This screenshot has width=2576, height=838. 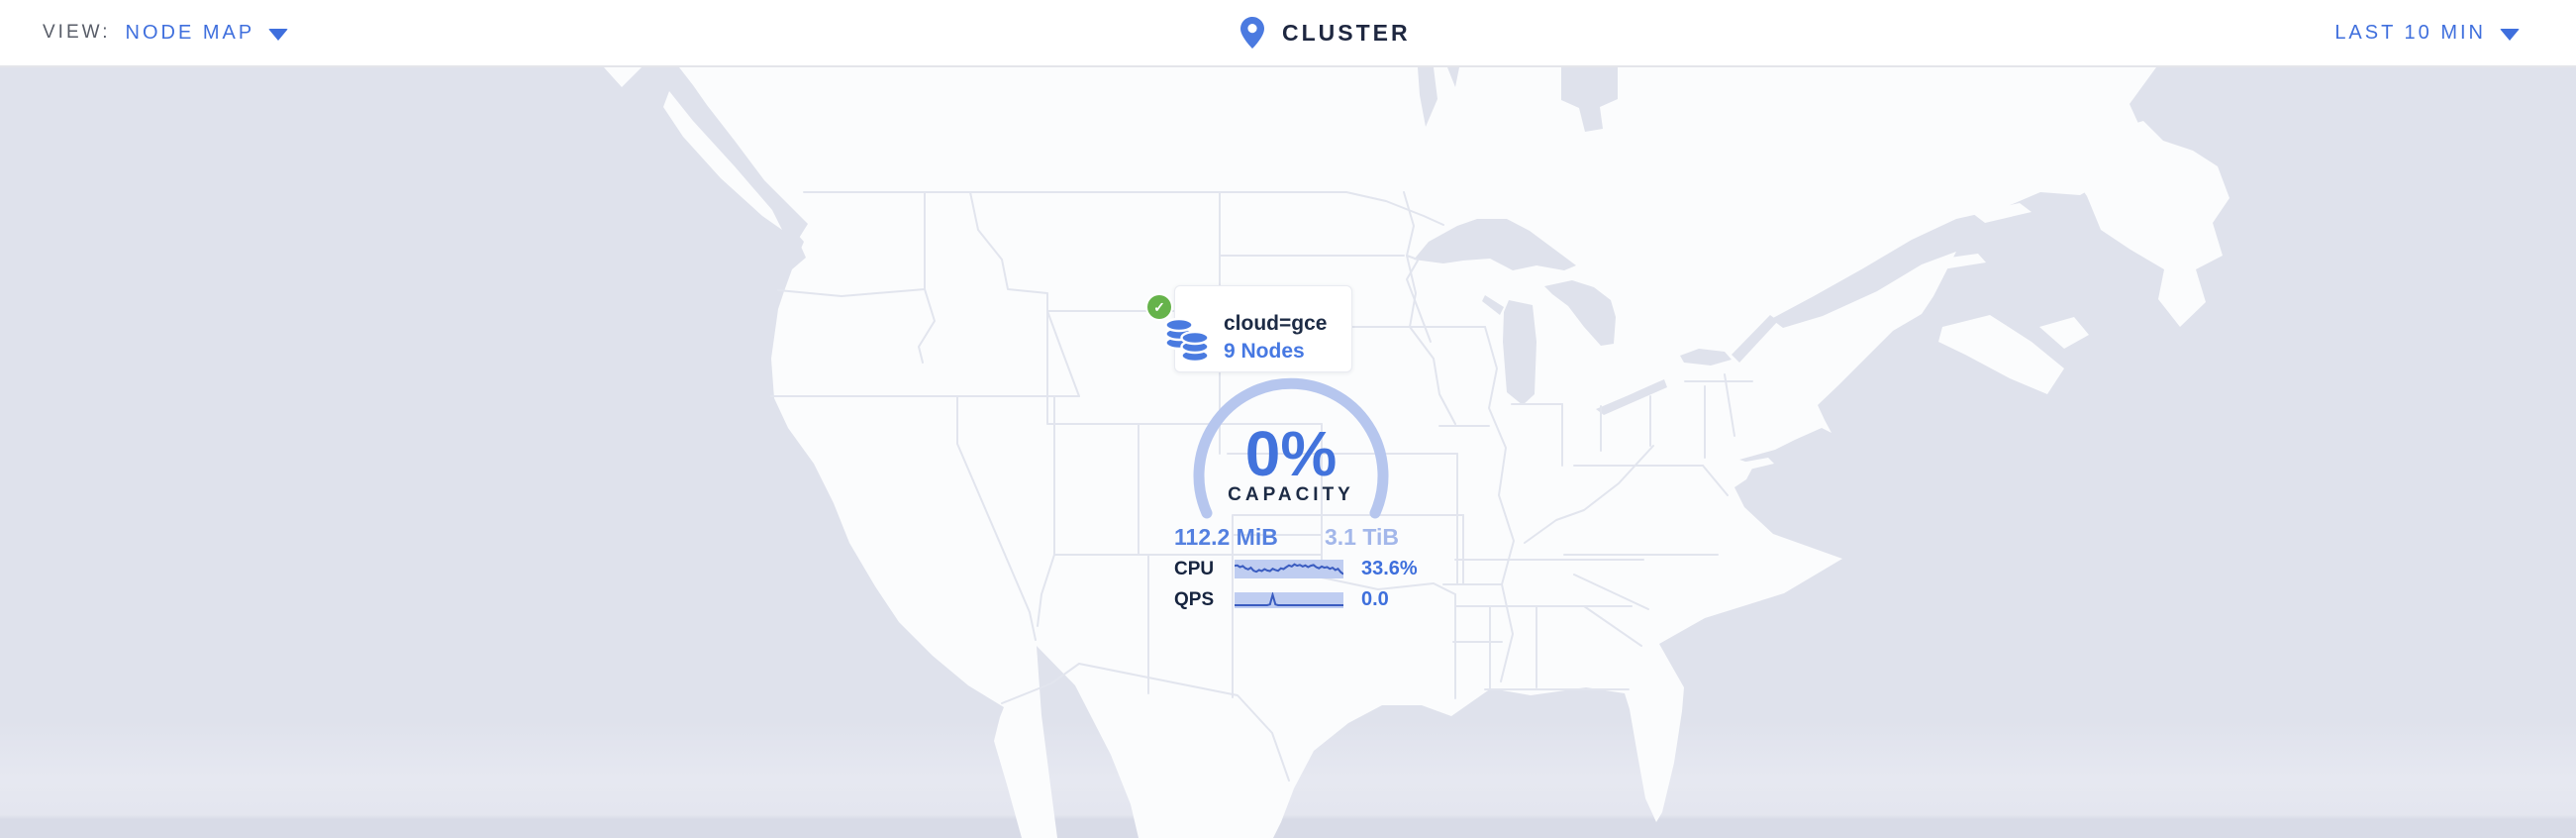 What do you see at coordinates (1194, 599) in the screenshot?
I see `qps-label: QPS` at bounding box center [1194, 599].